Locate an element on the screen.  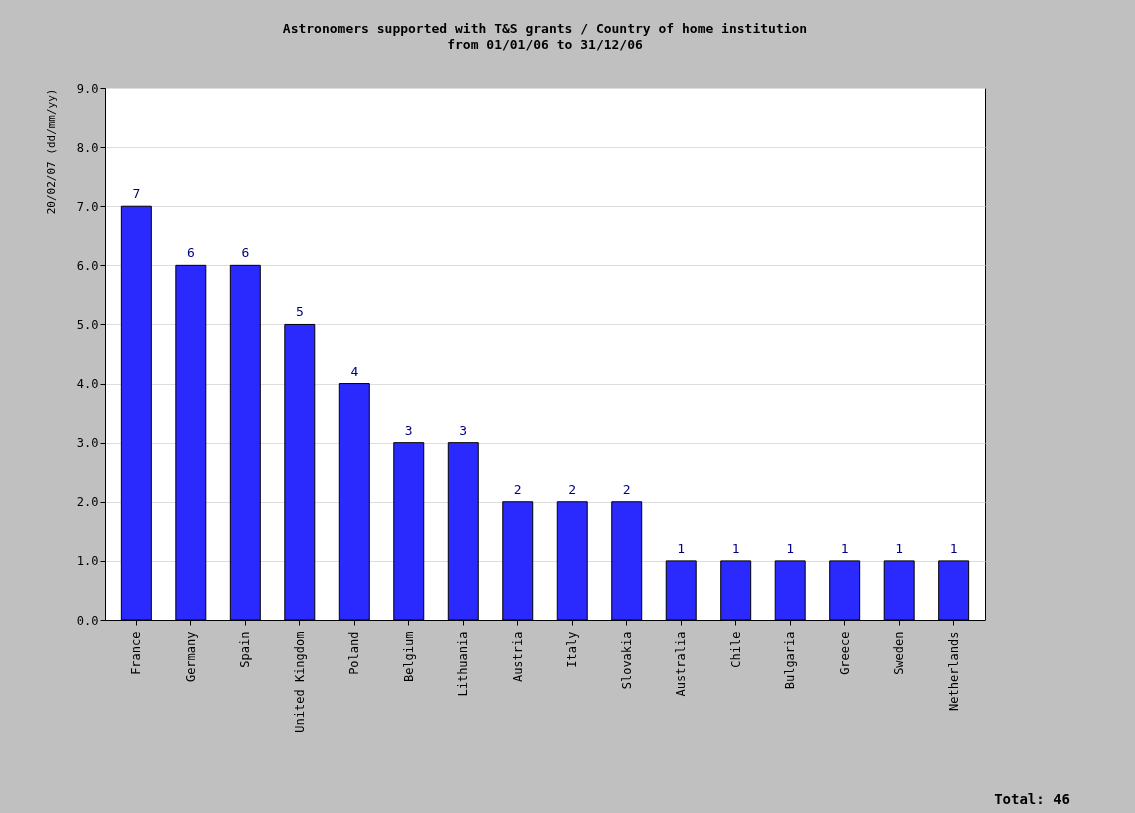
x-tick-label: Greece is located at coordinates (844, 653).